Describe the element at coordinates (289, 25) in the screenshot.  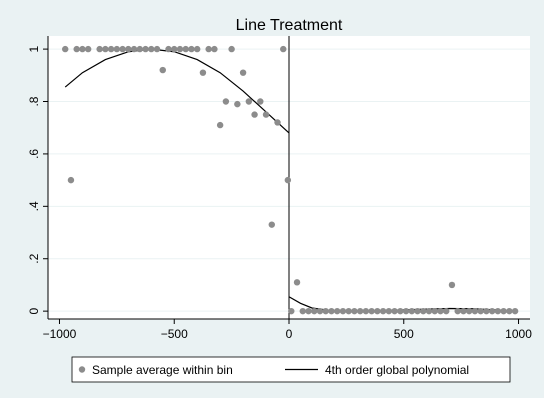
I see `chart-title: Line Treatment` at that location.